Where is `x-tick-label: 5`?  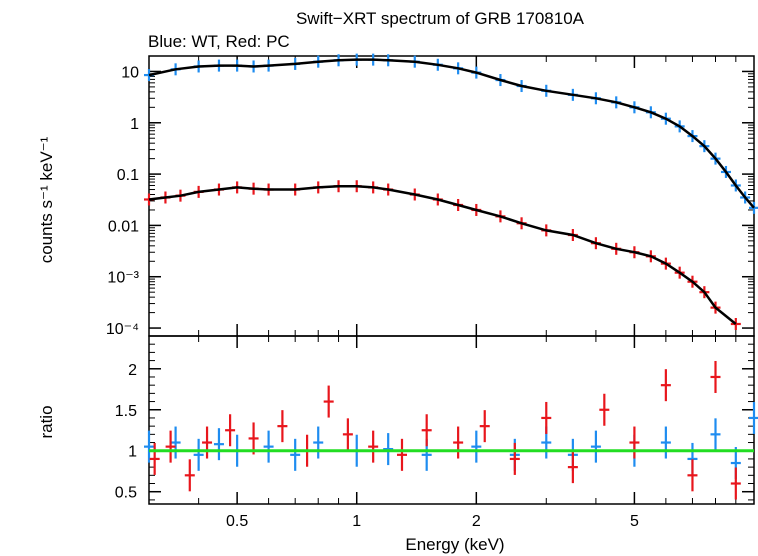
x-tick-label: 5 is located at coordinates (634, 521).